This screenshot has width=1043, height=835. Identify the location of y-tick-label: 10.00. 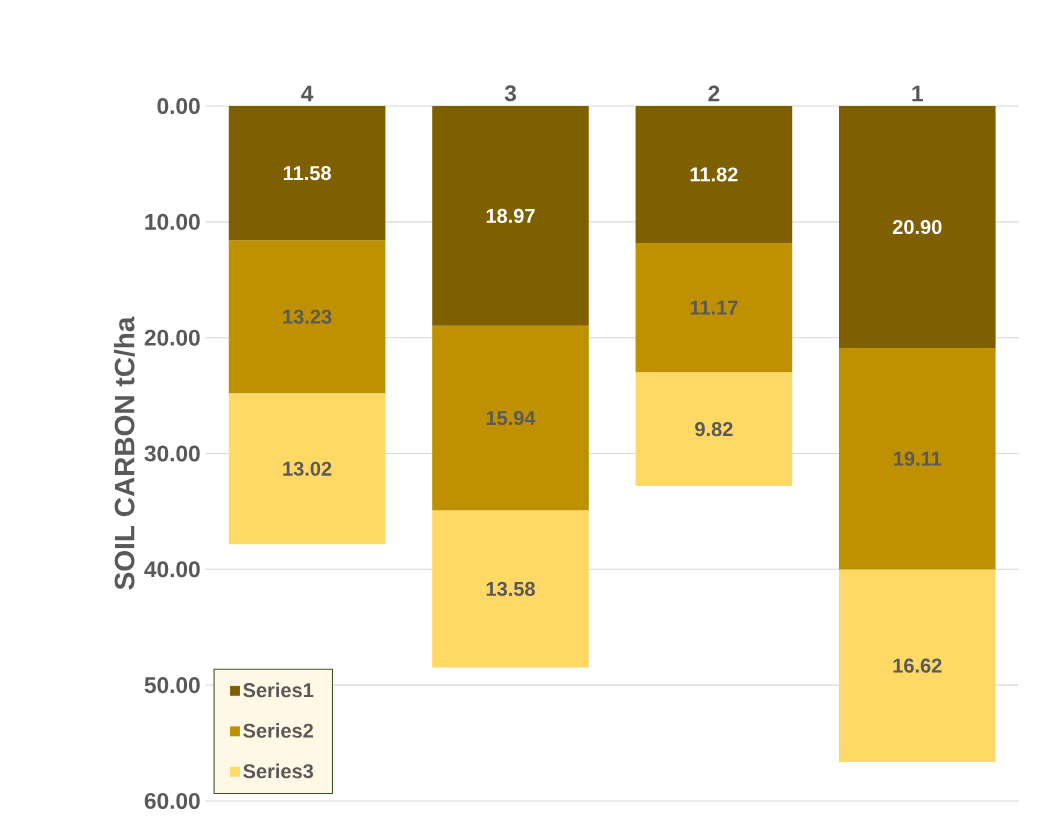
(172, 221).